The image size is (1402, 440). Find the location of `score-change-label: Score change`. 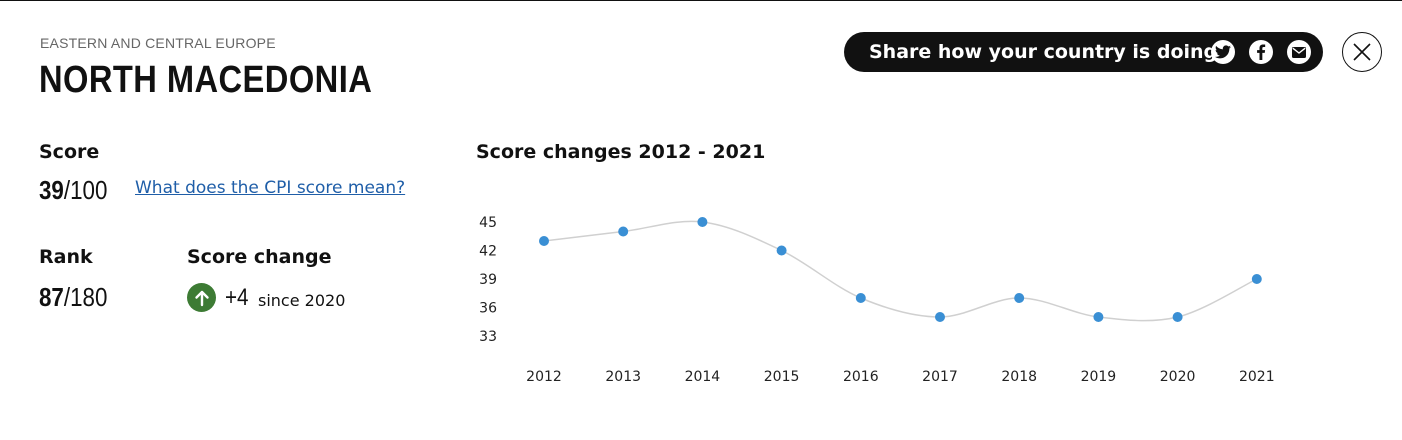

score-change-label: Score change is located at coordinates (259, 257).